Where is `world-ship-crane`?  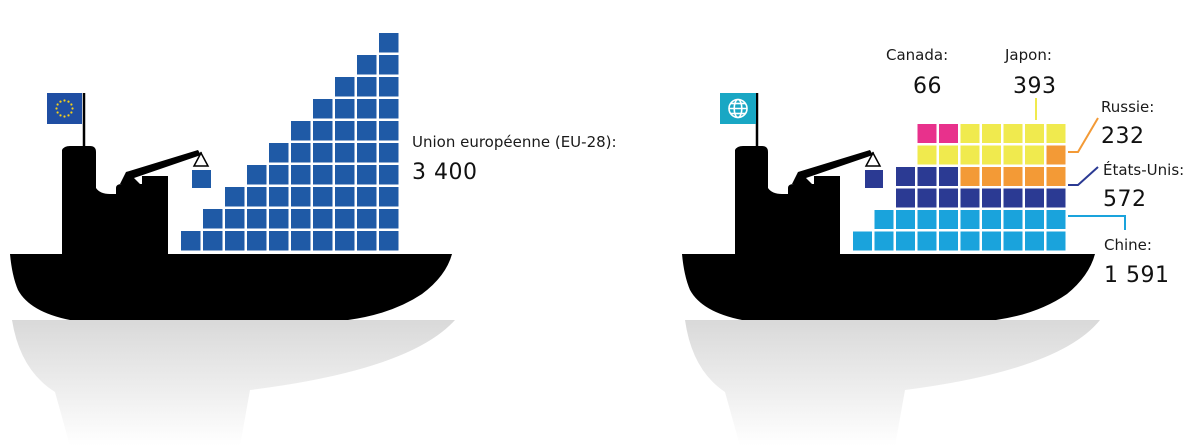
world-ship-crane is located at coordinates (832, 167).